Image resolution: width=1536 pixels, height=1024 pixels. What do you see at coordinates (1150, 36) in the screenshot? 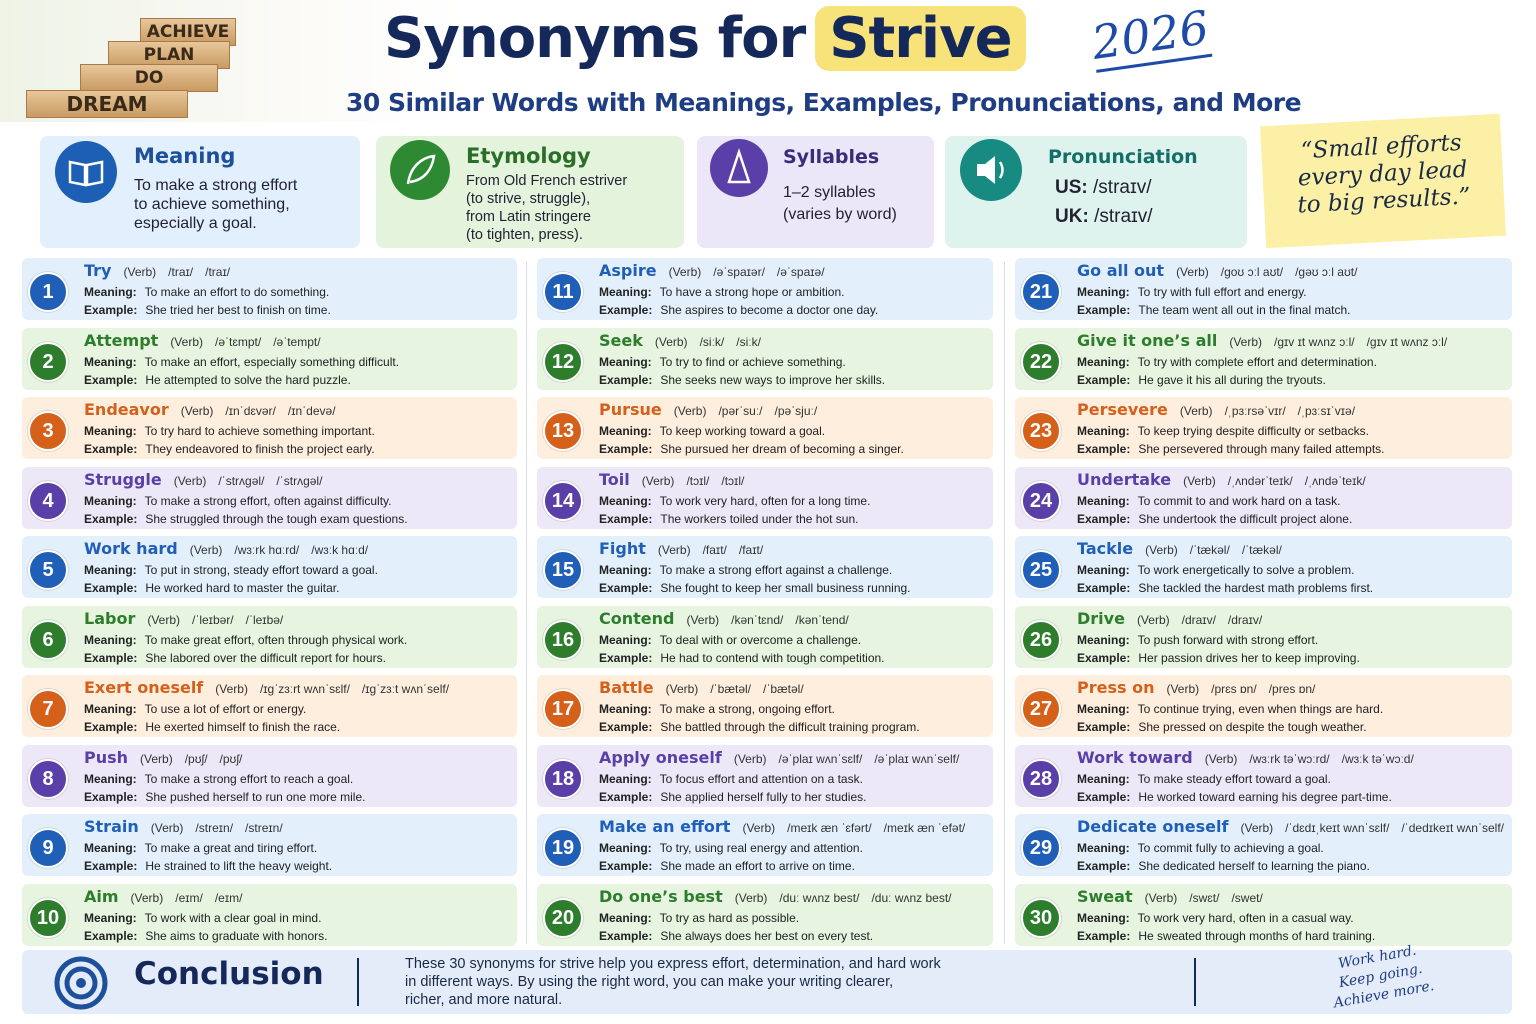
I see `year: 2026` at bounding box center [1150, 36].